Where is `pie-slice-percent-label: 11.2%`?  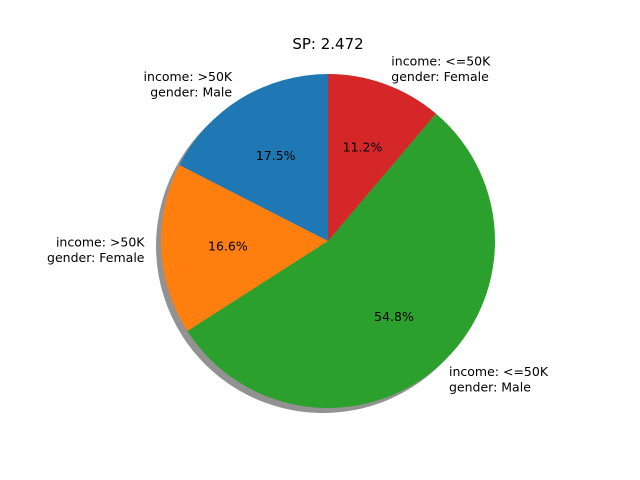
pie-slice-percent-label: 11.2% is located at coordinates (363, 146).